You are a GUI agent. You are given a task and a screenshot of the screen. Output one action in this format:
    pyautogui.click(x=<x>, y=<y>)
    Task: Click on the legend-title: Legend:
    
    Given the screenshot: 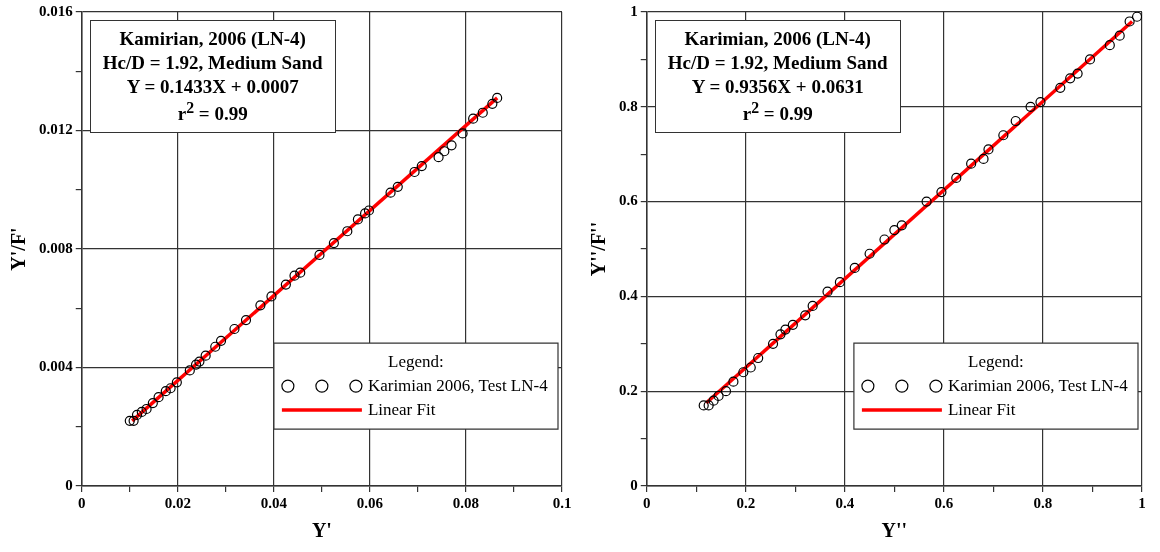 What is the action you would take?
    pyautogui.click(x=996, y=361)
    